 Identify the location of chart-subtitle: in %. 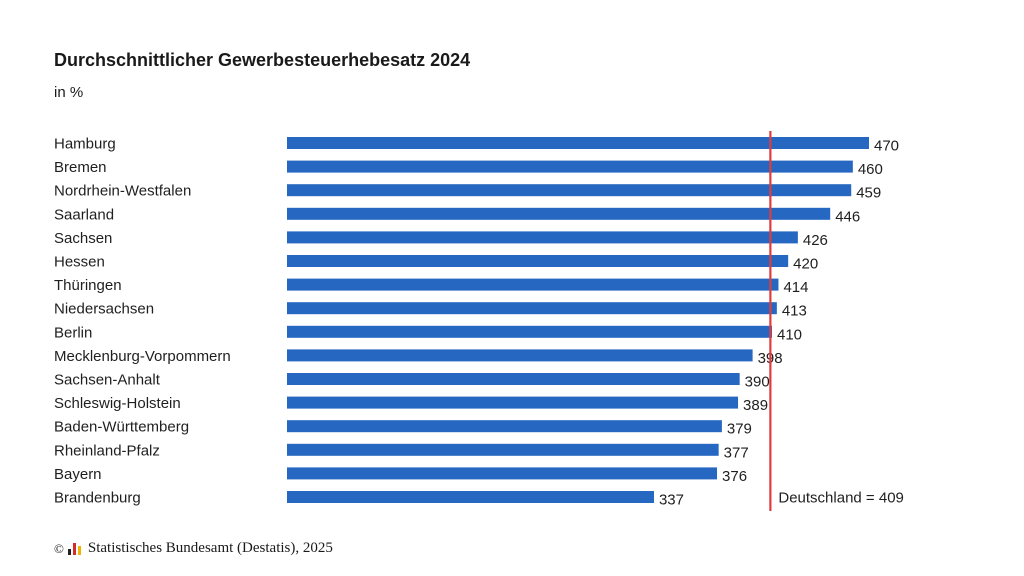
(69, 92).